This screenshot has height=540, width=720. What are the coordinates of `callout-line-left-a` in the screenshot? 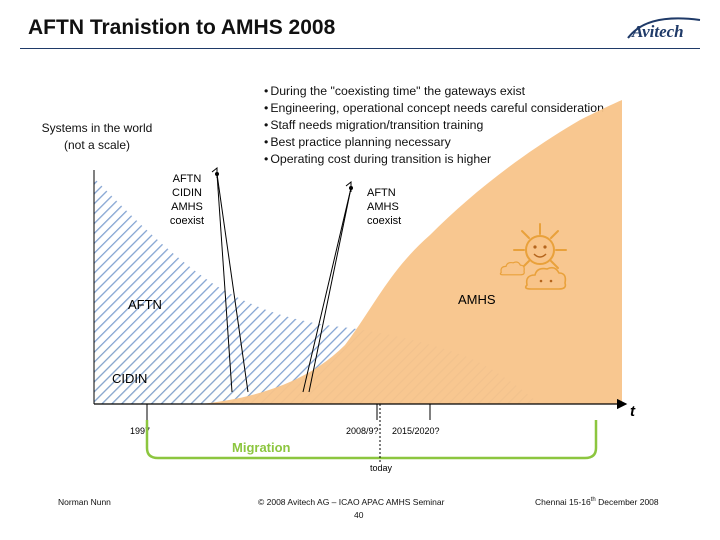 It's located at (232, 283).